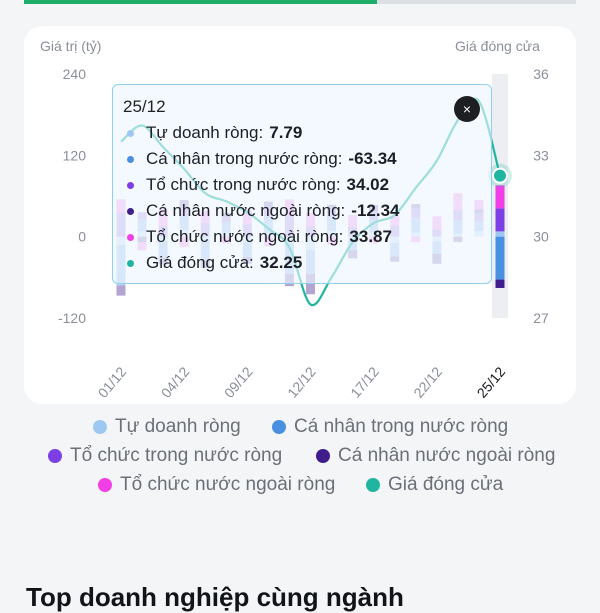 This screenshot has height=613, width=600. What do you see at coordinates (71, 46) in the screenshot?
I see `left-axis-title: Giá trị (tỷ)` at bounding box center [71, 46].